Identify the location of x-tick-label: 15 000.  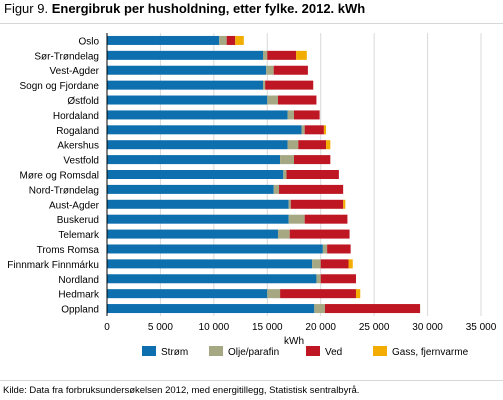
(267, 327).